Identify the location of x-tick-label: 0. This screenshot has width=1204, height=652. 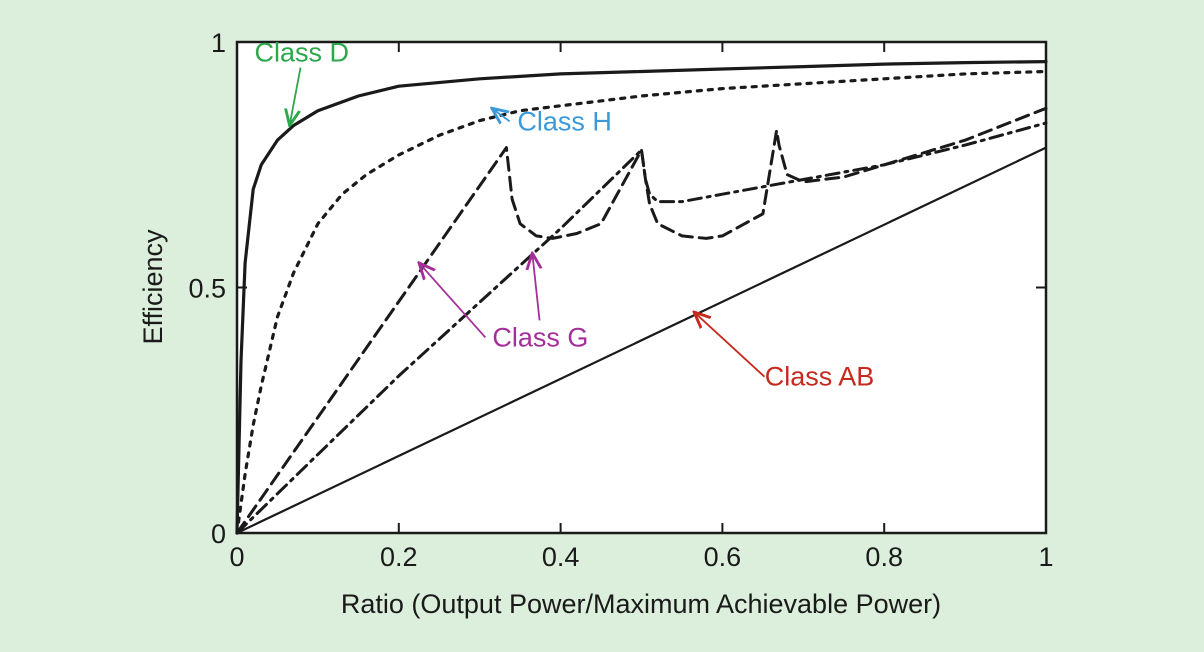
(236, 557).